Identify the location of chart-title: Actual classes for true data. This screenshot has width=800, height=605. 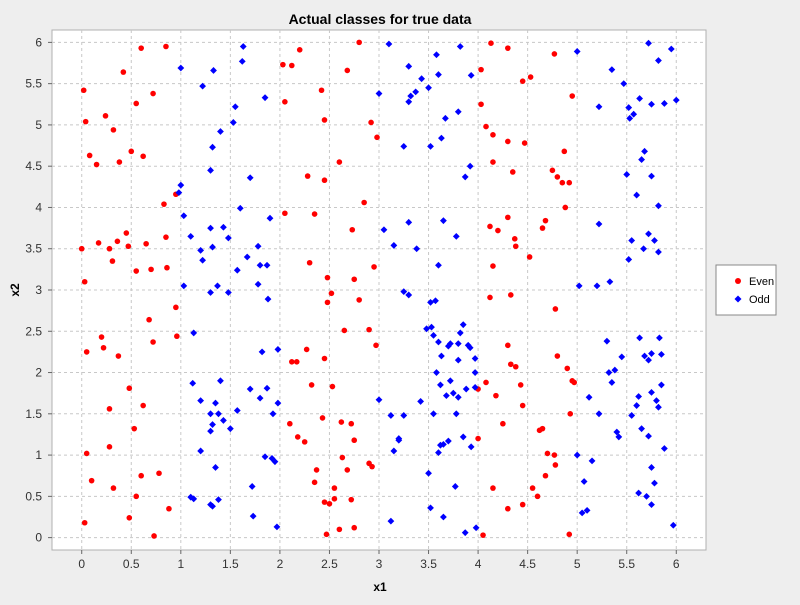
(380, 19).